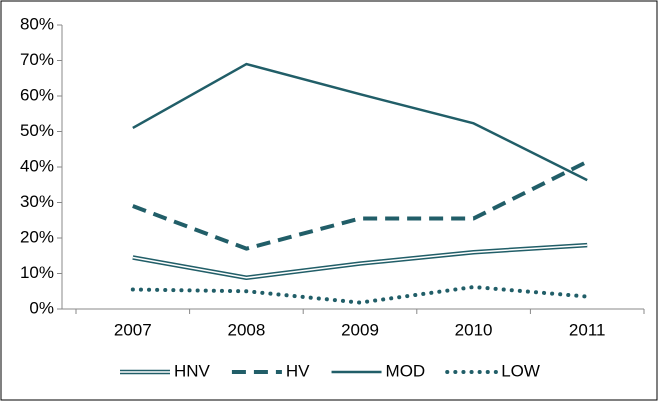  I want to click on x-tick-label: 2008, so click(246, 329).